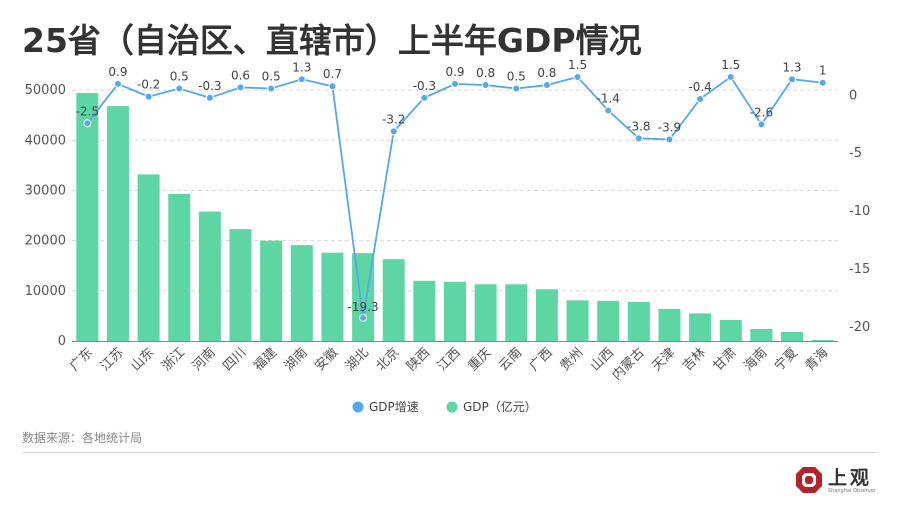  What do you see at coordinates (607, 99) in the screenshot?
I see `gdp-growth-data-label: -1.4` at bounding box center [607, 99].